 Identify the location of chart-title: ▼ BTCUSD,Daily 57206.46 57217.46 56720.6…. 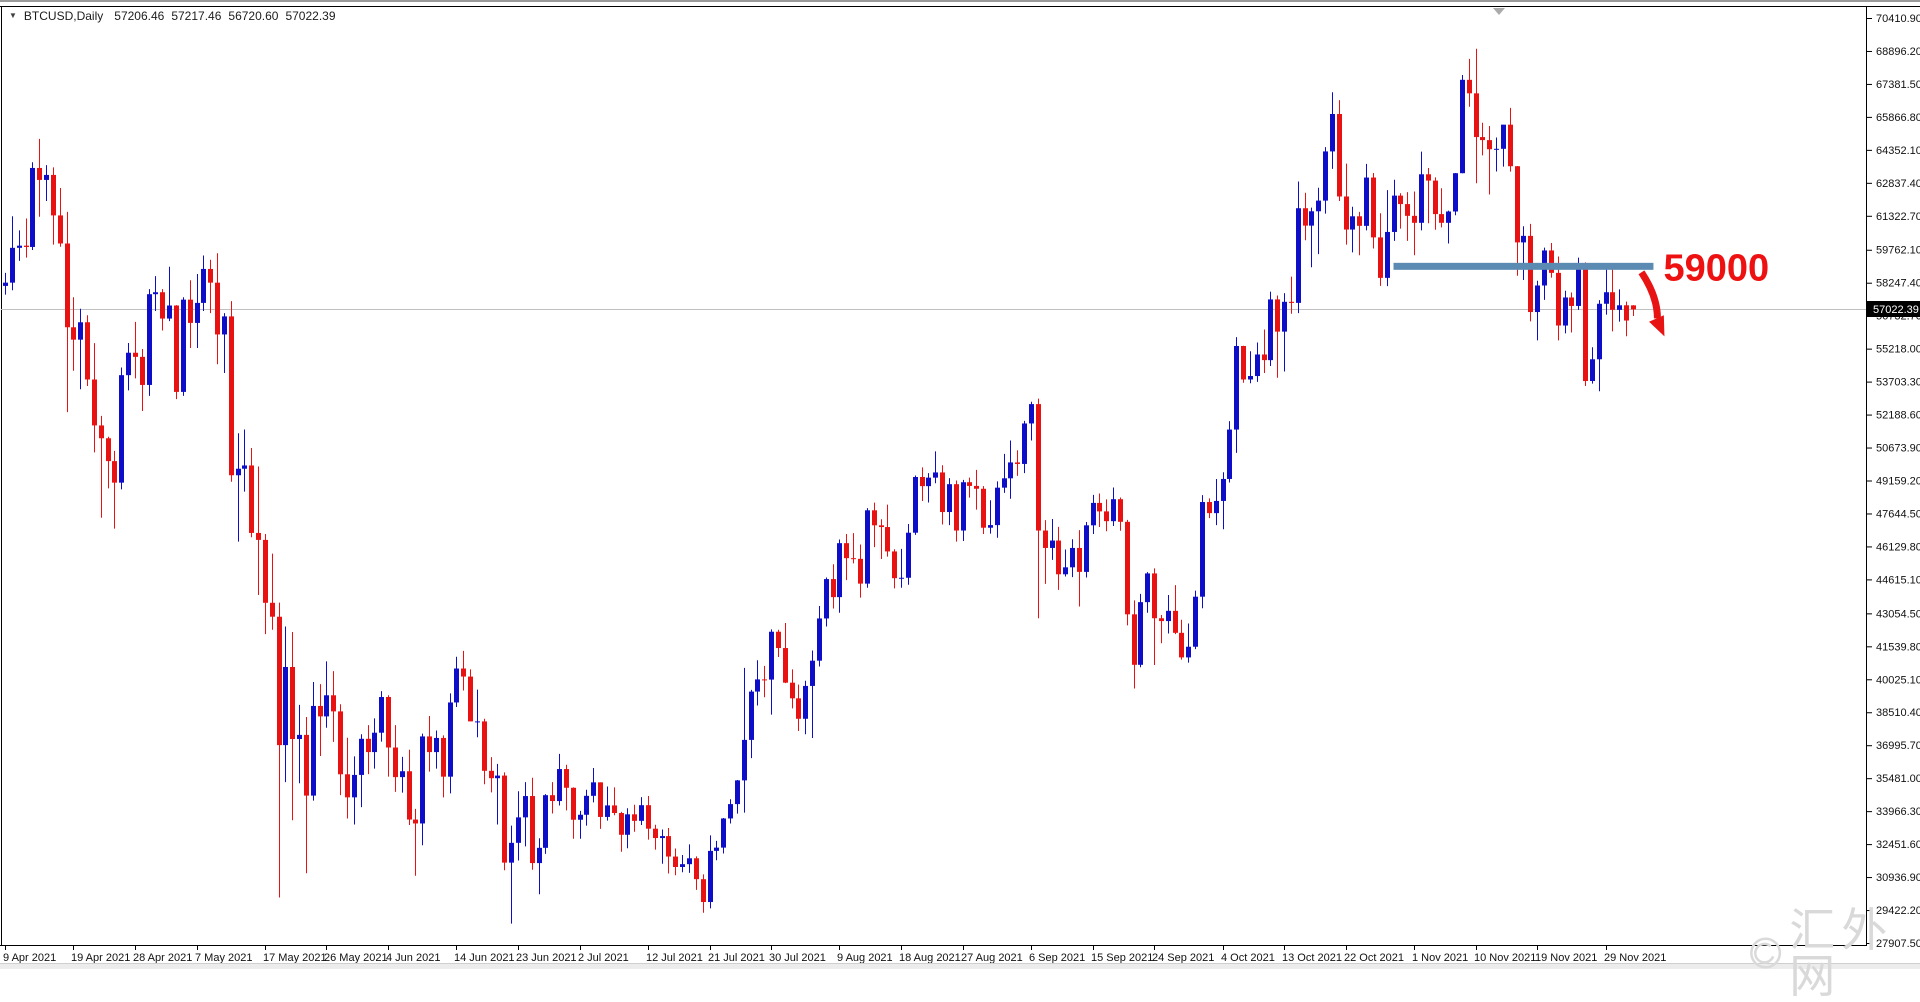
(172, 16).